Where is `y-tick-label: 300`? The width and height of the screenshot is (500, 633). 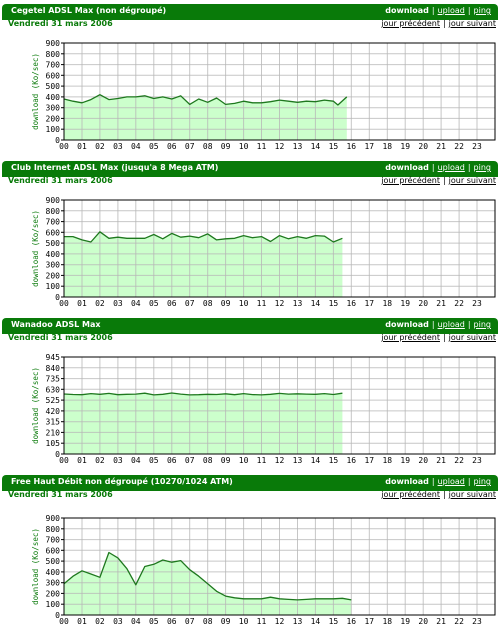
y-tick-label: 300 is located at coordinates (53, 108).